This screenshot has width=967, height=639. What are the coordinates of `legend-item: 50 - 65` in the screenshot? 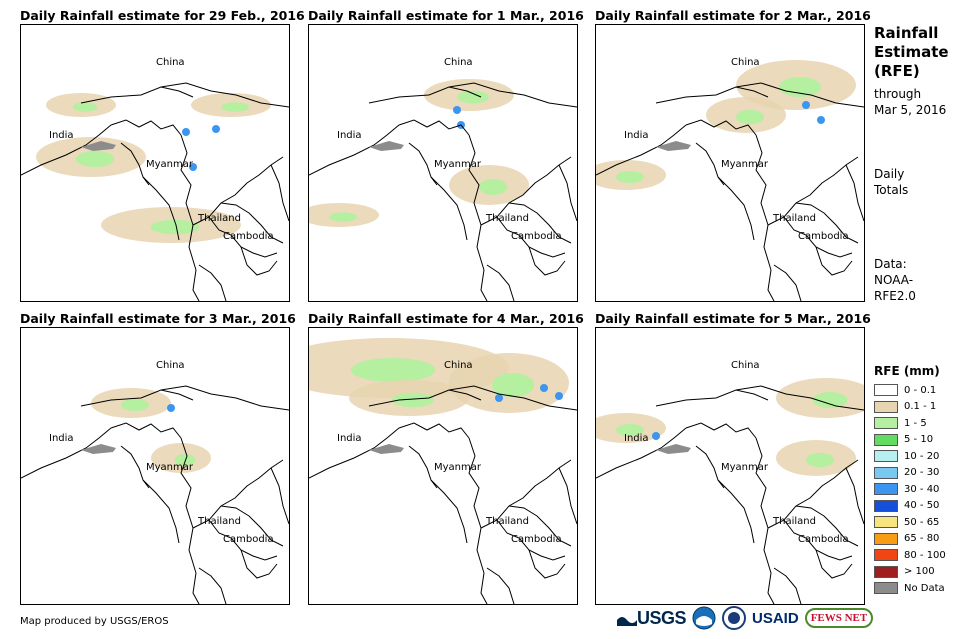 It's located at (910, 522).